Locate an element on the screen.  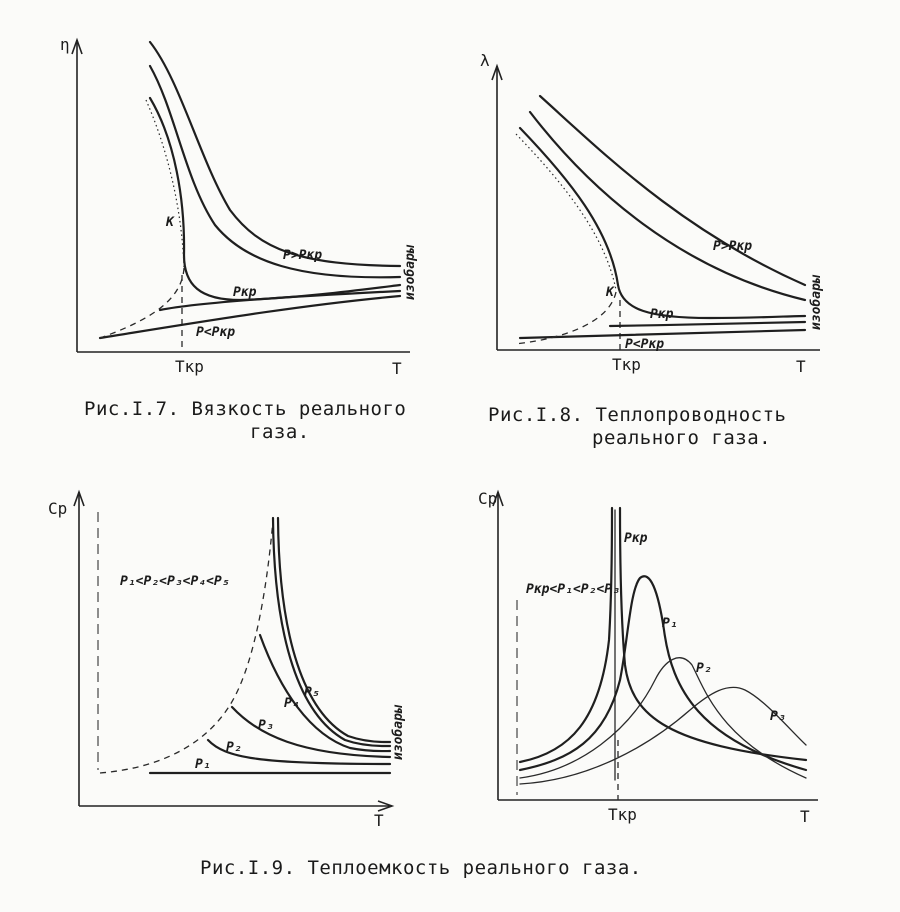
fig9a-y-label: Cp is located at coordinates (57, 508).